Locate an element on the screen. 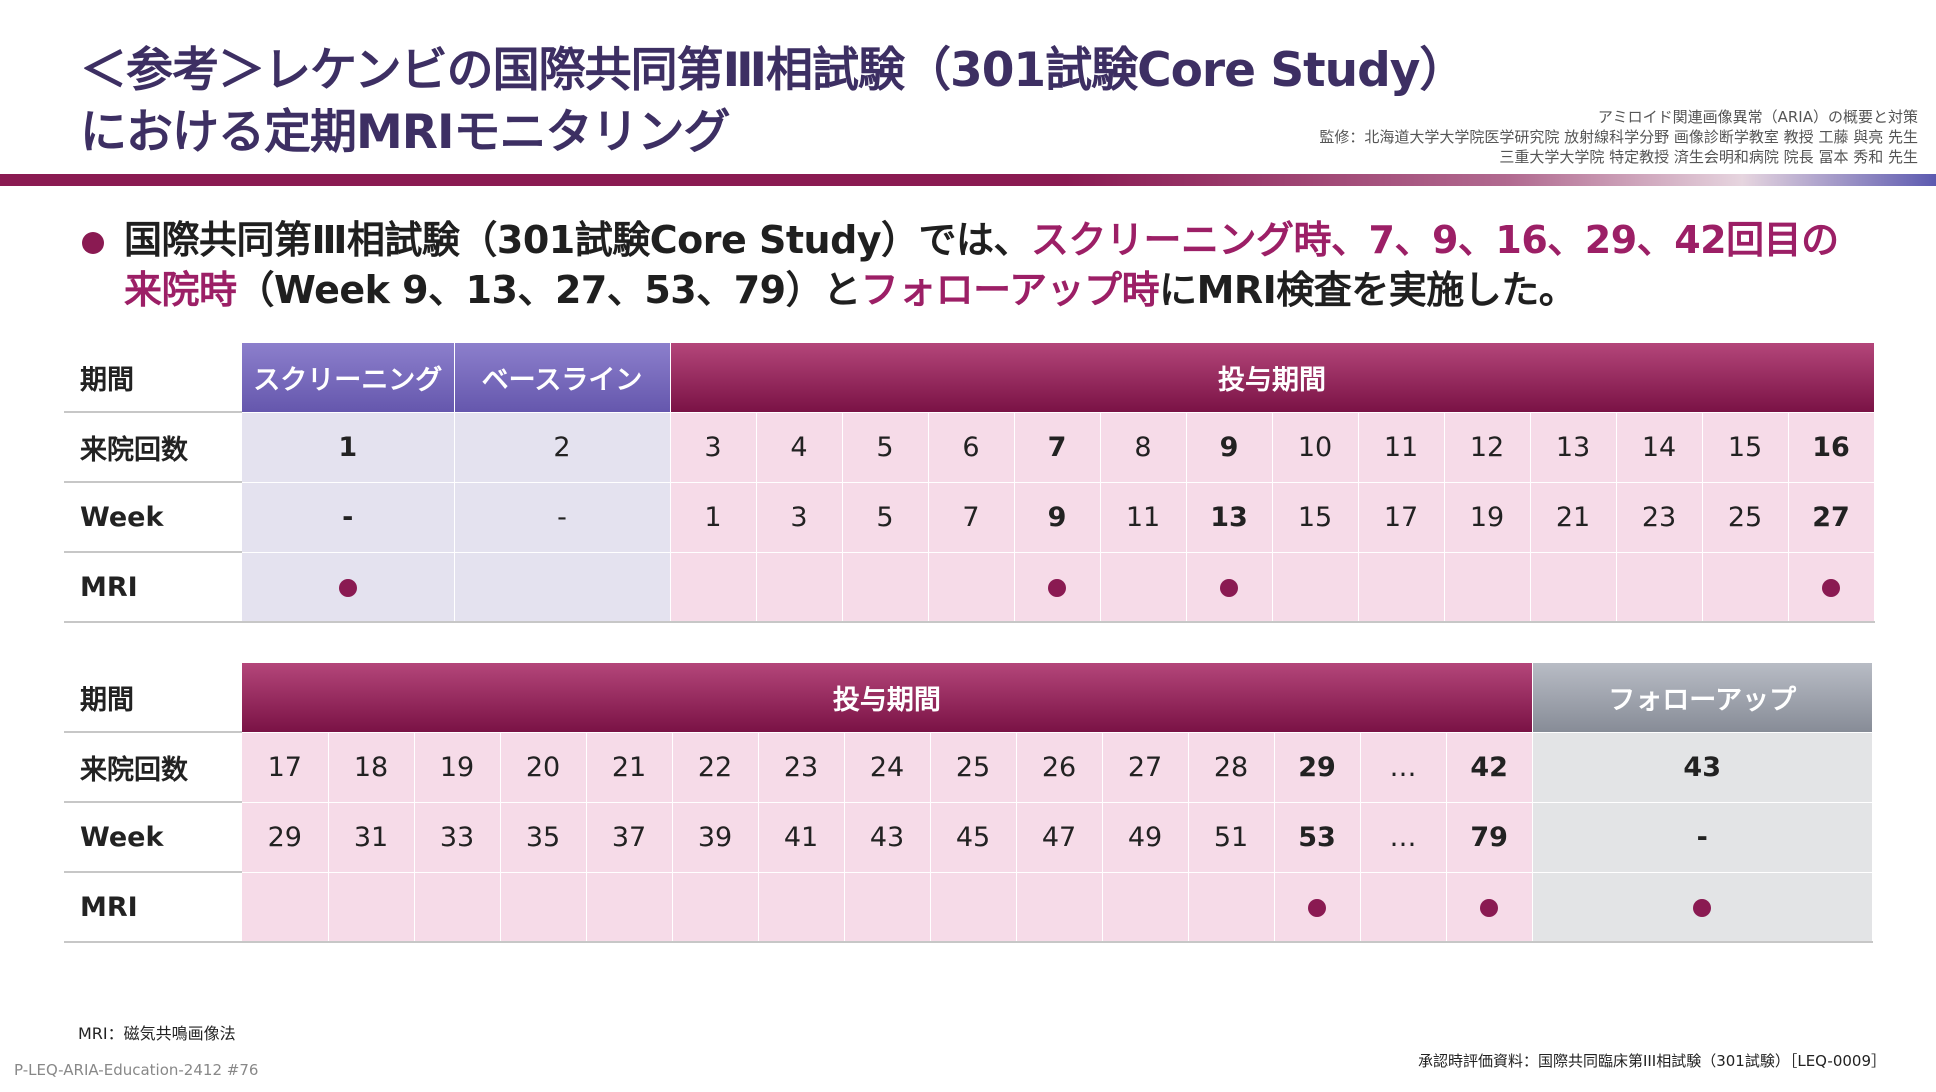  week-cell: 11 is located at coordinates (1143, 517).